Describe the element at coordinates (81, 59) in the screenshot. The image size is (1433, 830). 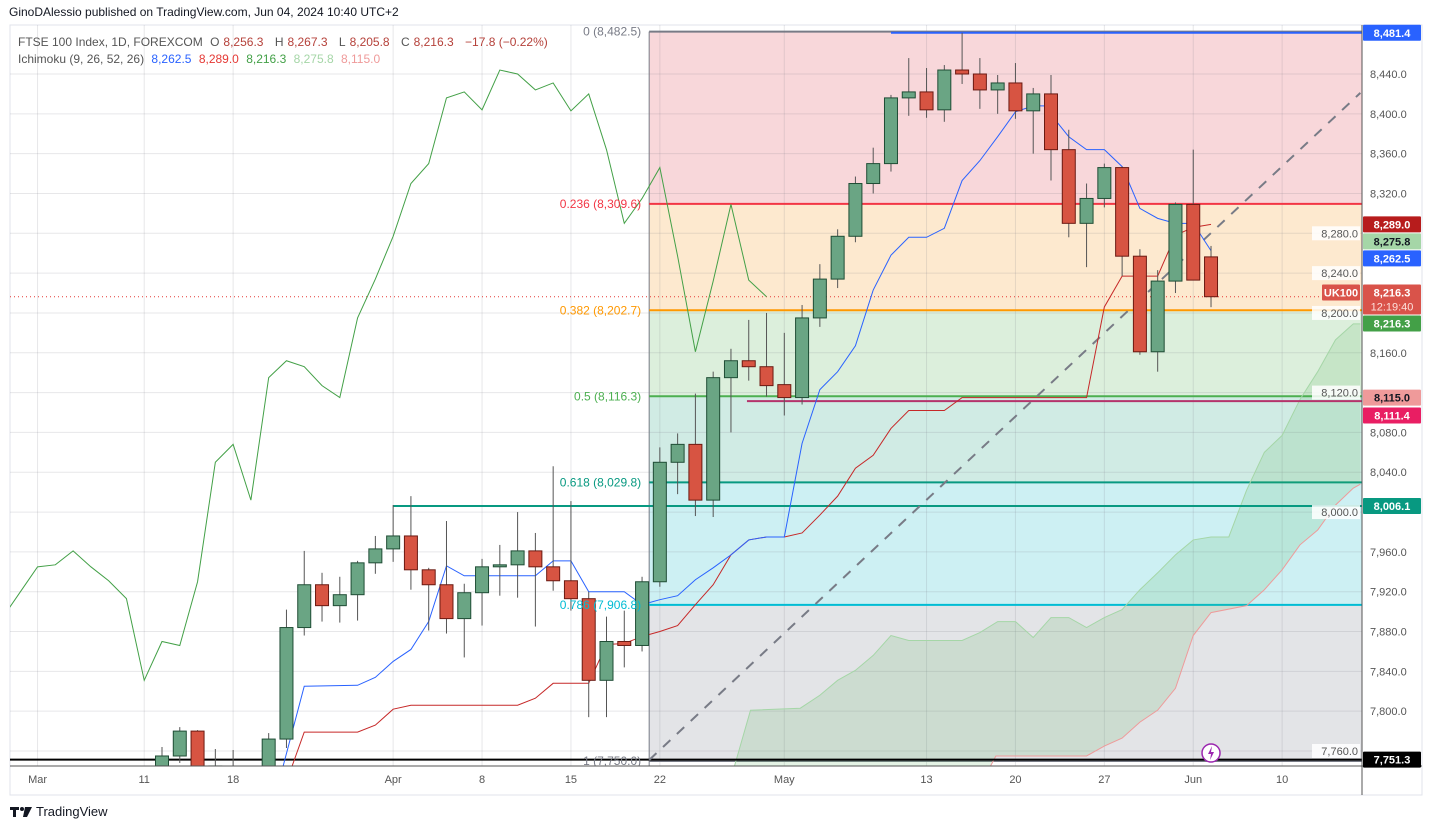
I see `ichimoku-label: Ichimoku (9, 26, 52, 26)` at that location.